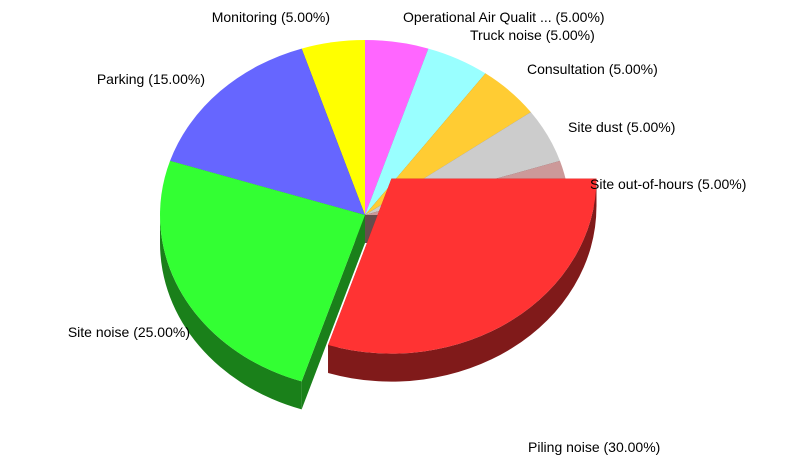 The image size is (795, 459). What do you see at coordinates (244, 17) in the screenshot?
I see `label-name: Monitoring` at bounding box center [244, 17].